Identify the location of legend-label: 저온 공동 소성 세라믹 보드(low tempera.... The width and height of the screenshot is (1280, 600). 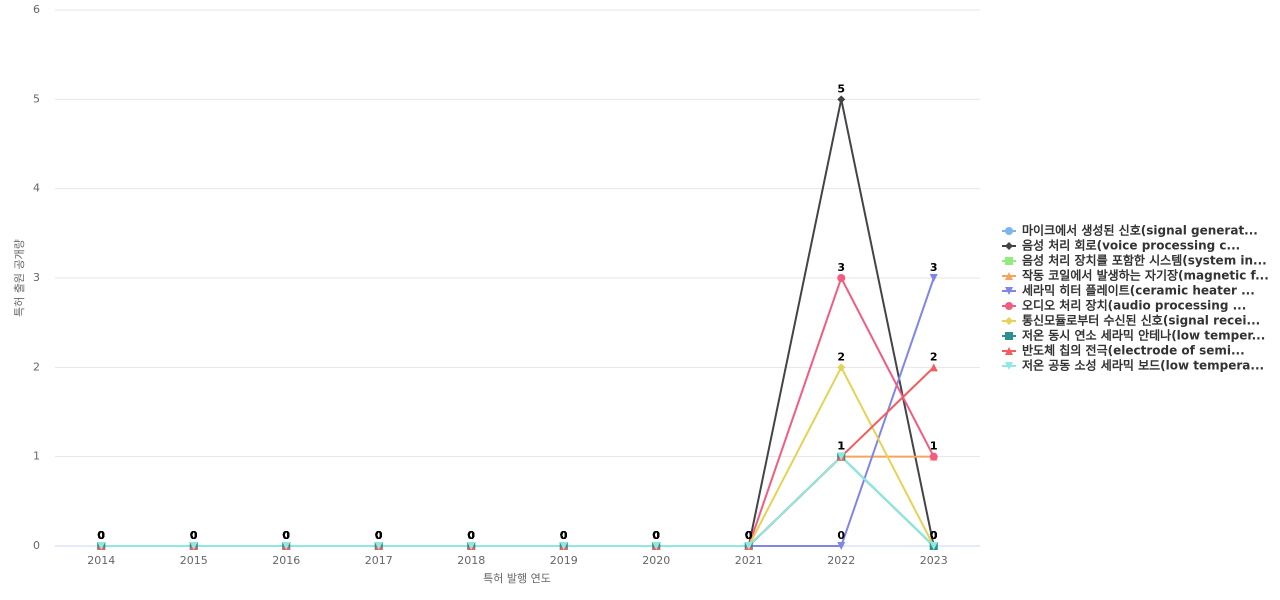
(1143, 365).